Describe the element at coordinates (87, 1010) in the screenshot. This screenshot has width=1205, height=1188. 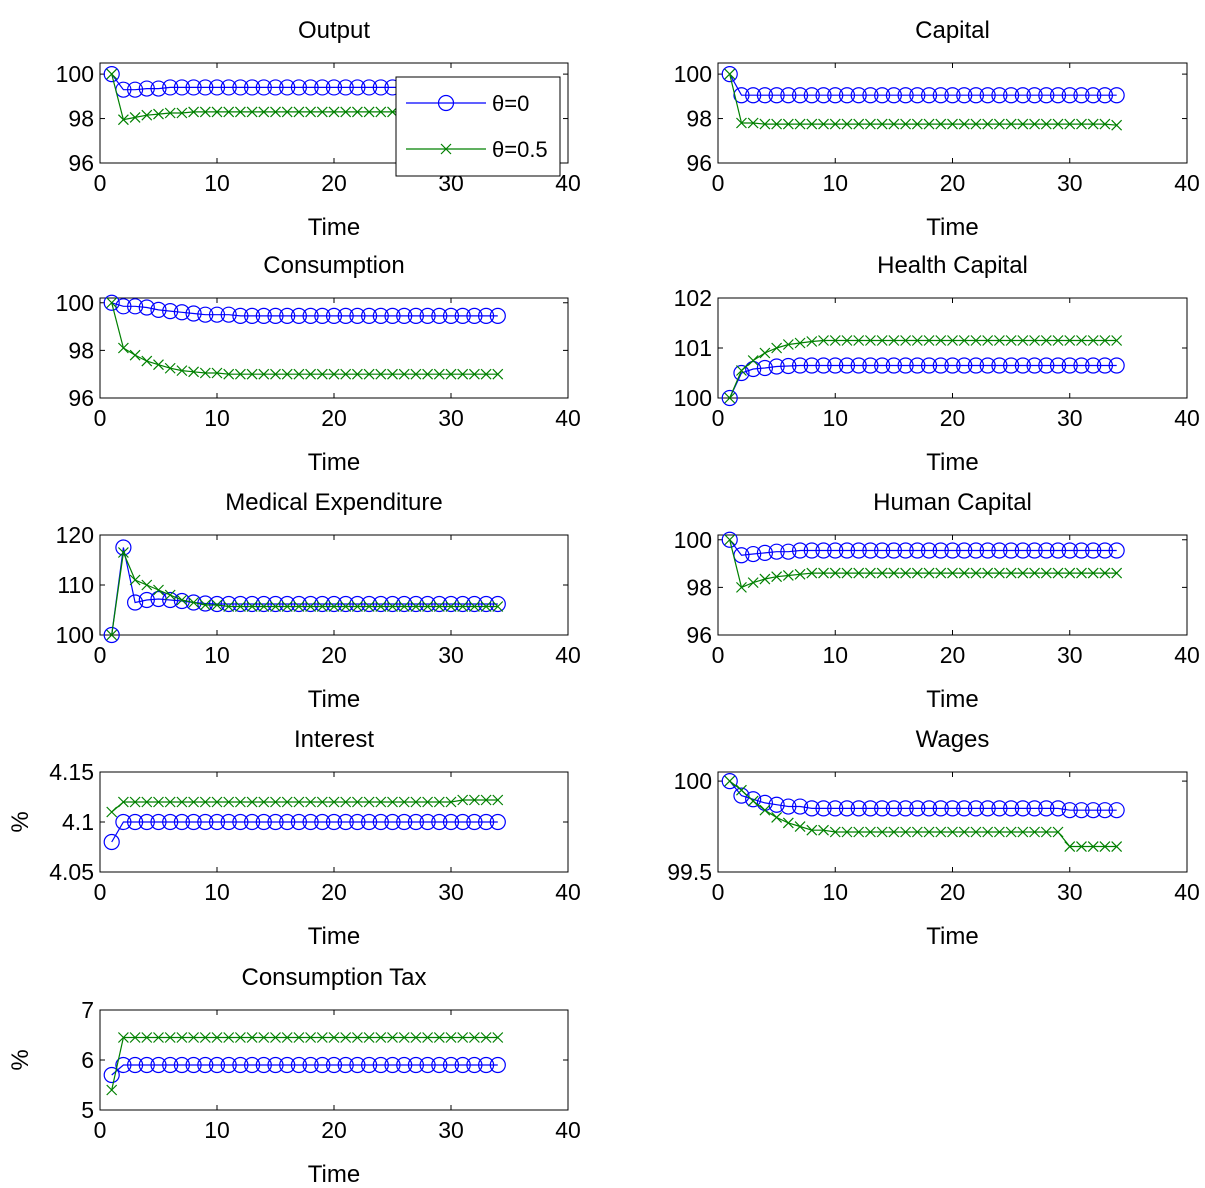
I see `y-tick-label: 7` at that location.